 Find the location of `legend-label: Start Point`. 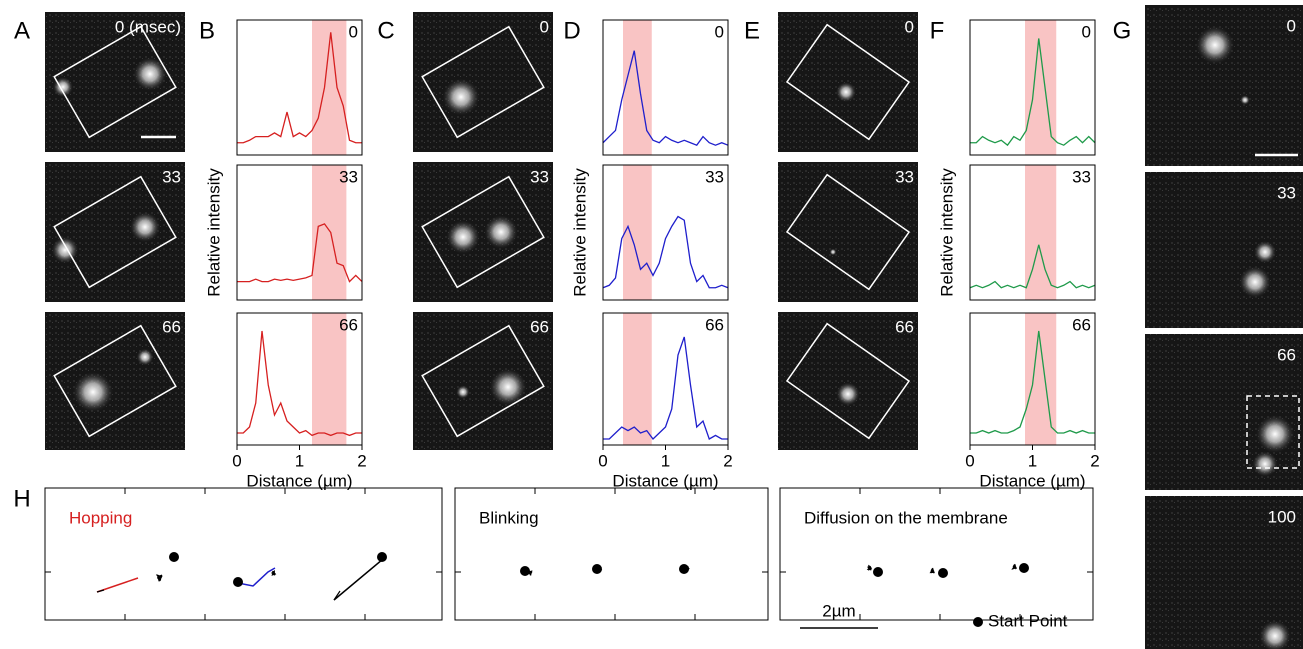

legend-label: Start Point is located at coordinates (1028, 620).